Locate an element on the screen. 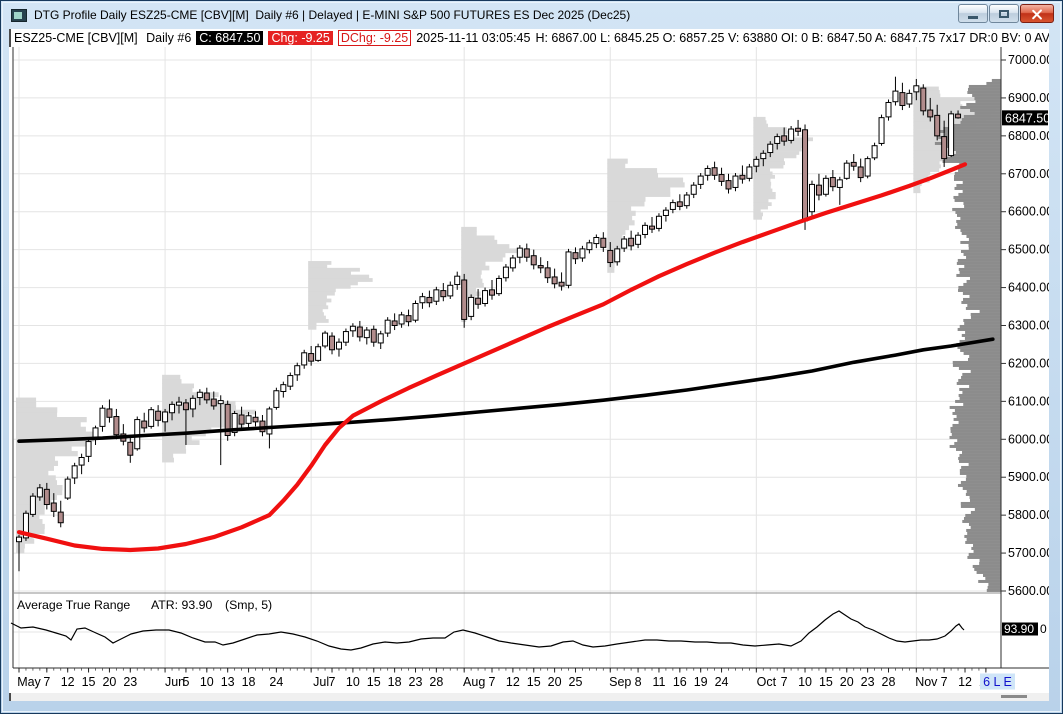 The image size is (1063, 714). maximize-button is located at coordinates (1004, 13).